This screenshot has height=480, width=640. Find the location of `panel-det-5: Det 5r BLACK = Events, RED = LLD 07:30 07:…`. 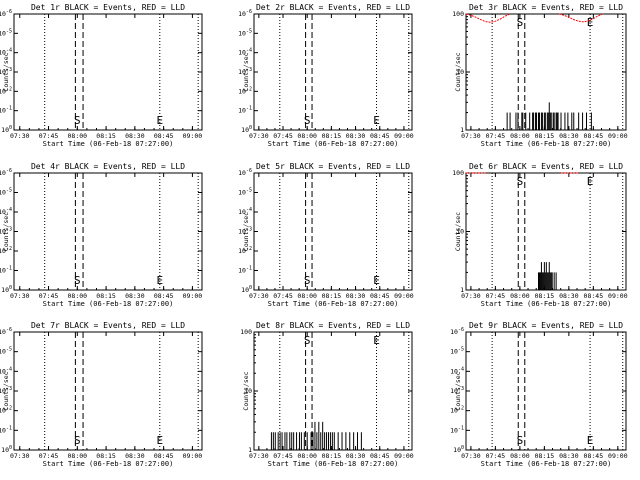

panel-det-5: Det 5r BLACK = Events, RED = LLD 07:30 07:… is located at coordinates (326, 235).